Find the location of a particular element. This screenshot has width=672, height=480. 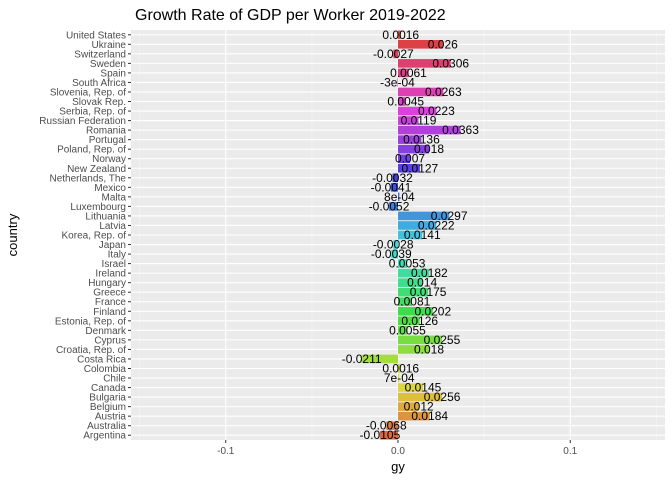

bar-value-label: 0.0306 is located at coordinates (450, 63).